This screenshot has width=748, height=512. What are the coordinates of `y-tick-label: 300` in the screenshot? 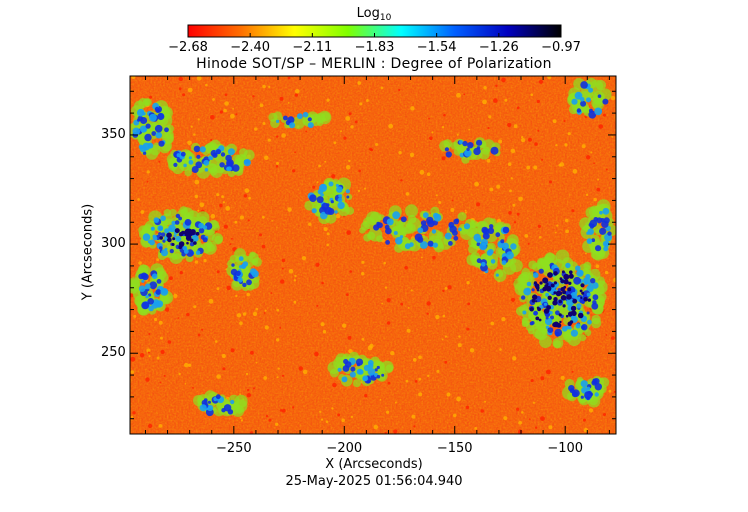 It's located at (113, 244).